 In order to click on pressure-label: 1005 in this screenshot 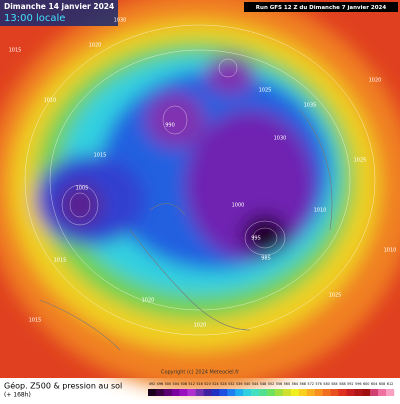, I will do `click(82, 189)`.